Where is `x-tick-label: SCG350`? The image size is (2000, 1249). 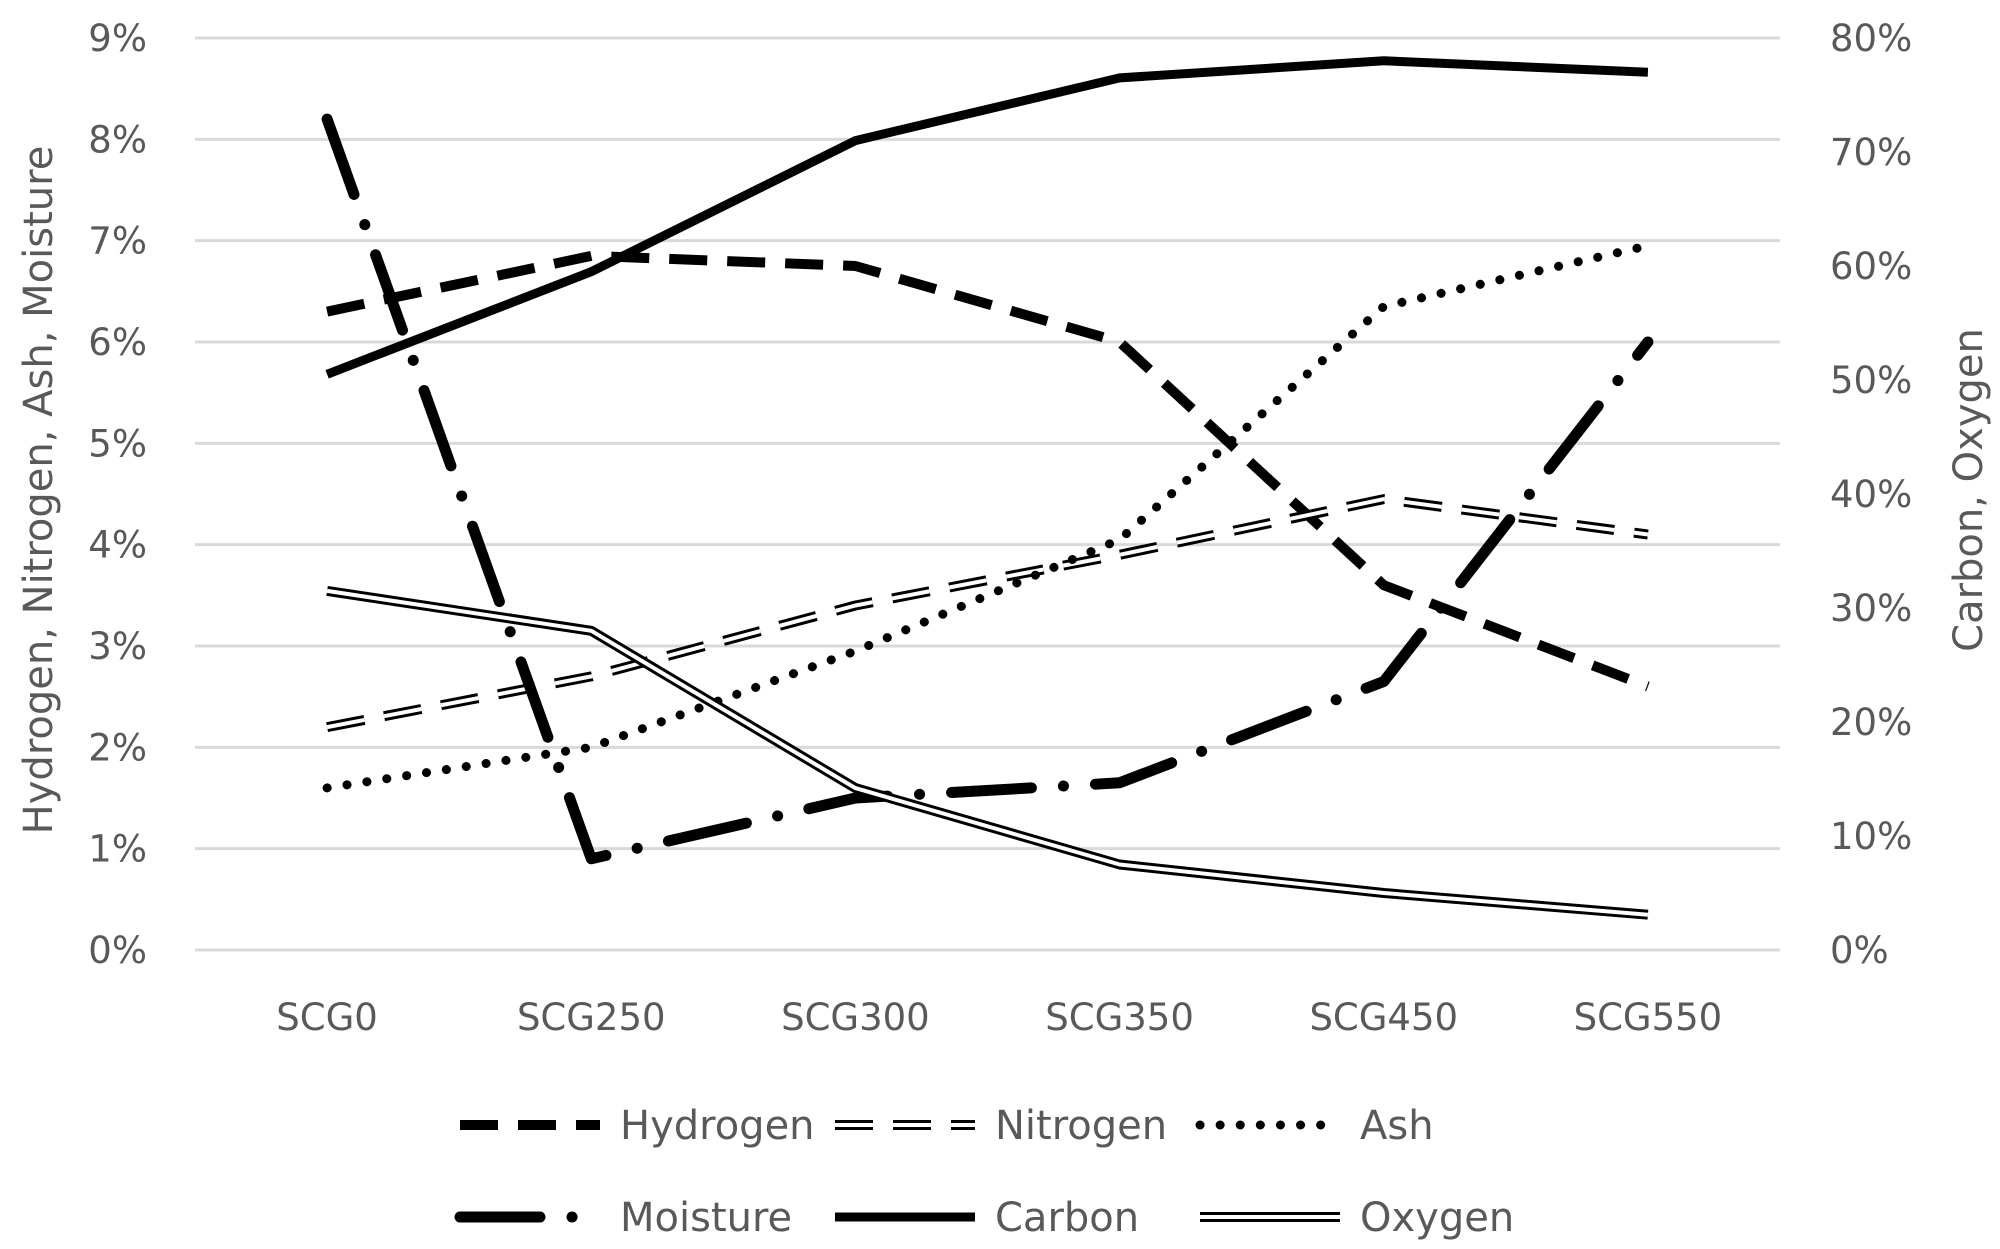 x-tick-label: SCG350 is located at coordinates (1119, 1017).